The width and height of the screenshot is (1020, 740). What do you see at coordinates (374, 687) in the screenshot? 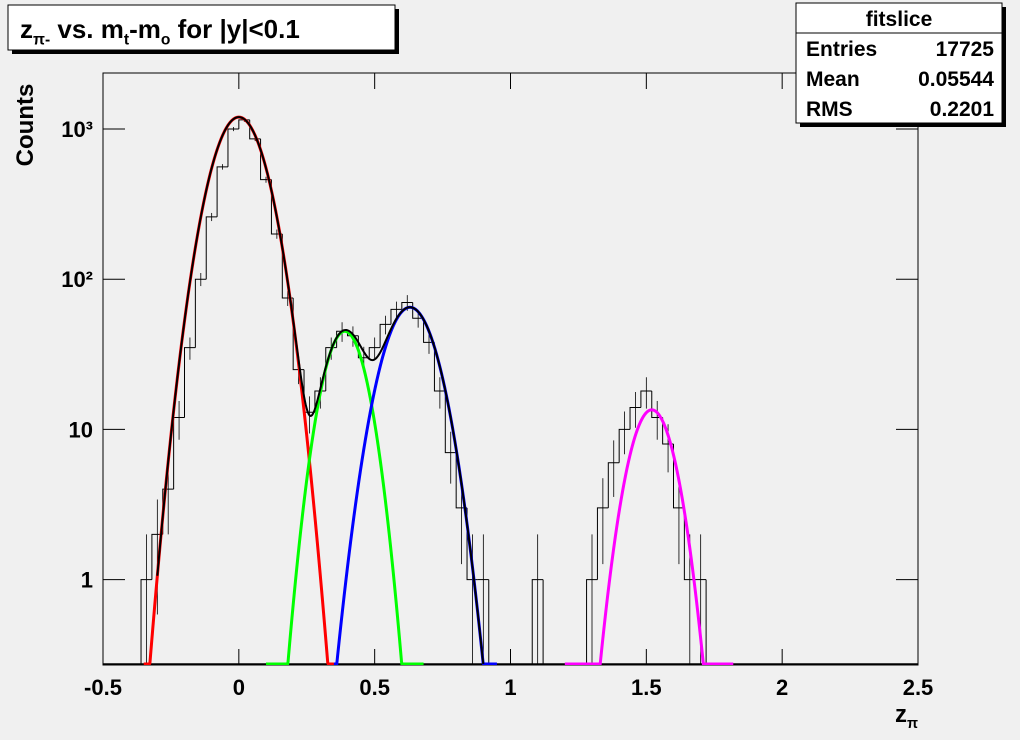
I see `x-tick-label: 0.5` at bounding box center [374, 687].